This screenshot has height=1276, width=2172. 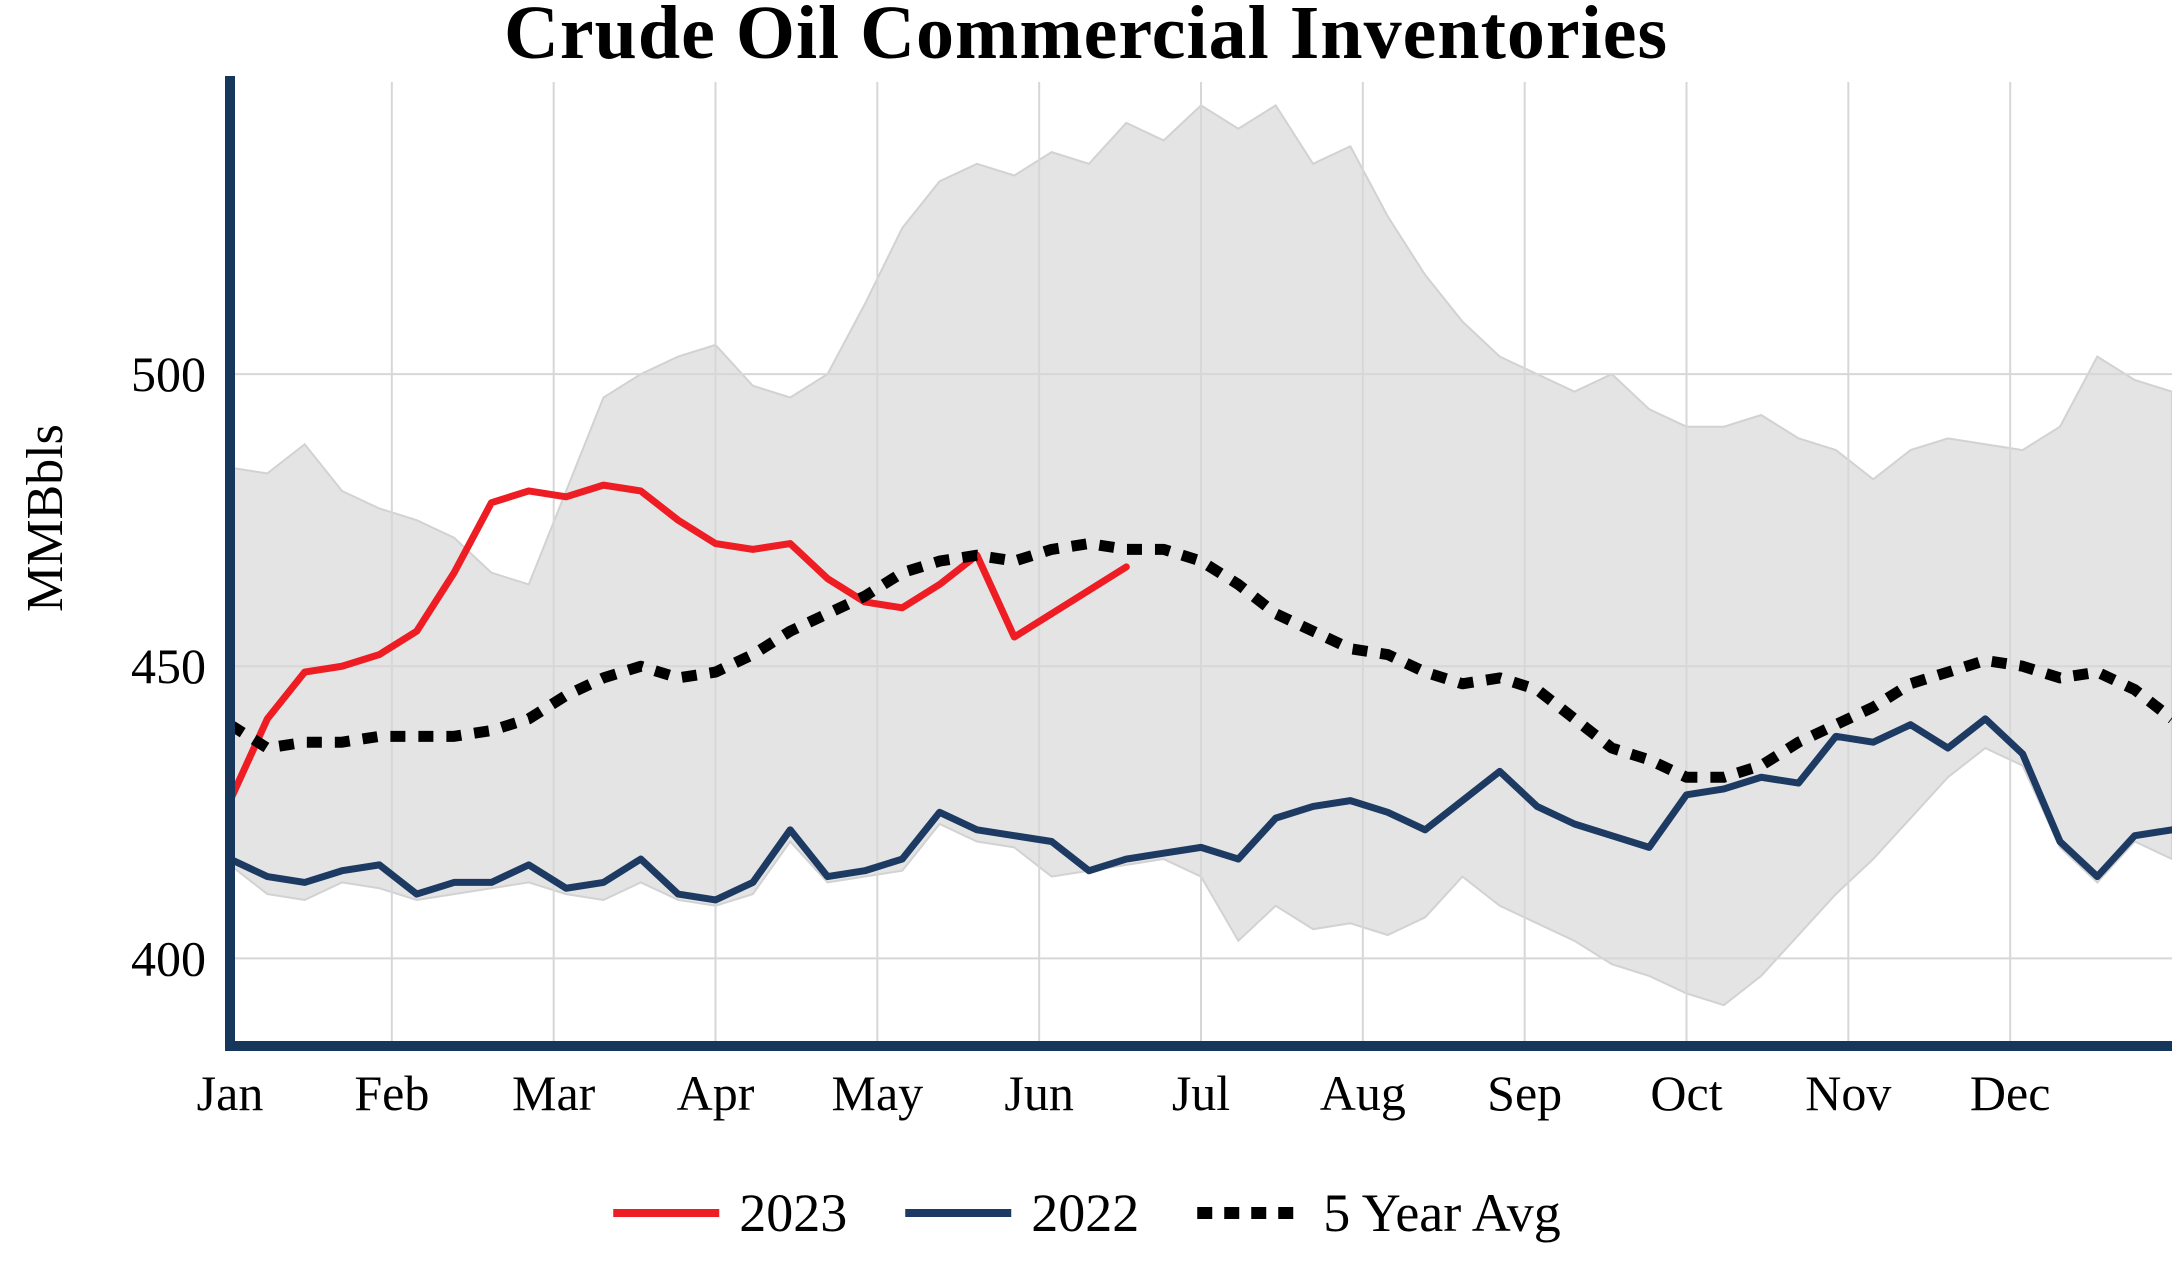 I want to click on legend-item-2022: 2022, so click(x=1021, y=1213).